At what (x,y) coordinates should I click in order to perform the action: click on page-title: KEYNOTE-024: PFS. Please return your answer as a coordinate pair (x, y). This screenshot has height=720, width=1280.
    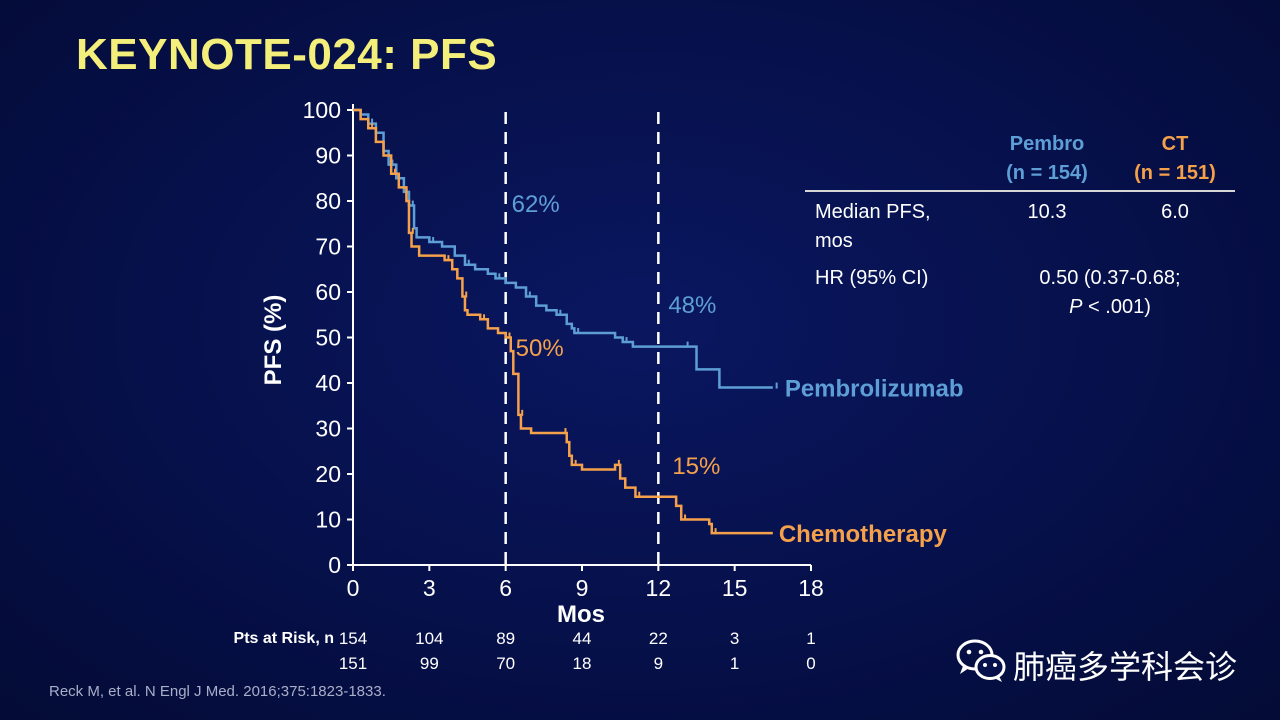
    Looking at the image, I should click on (287, 54).